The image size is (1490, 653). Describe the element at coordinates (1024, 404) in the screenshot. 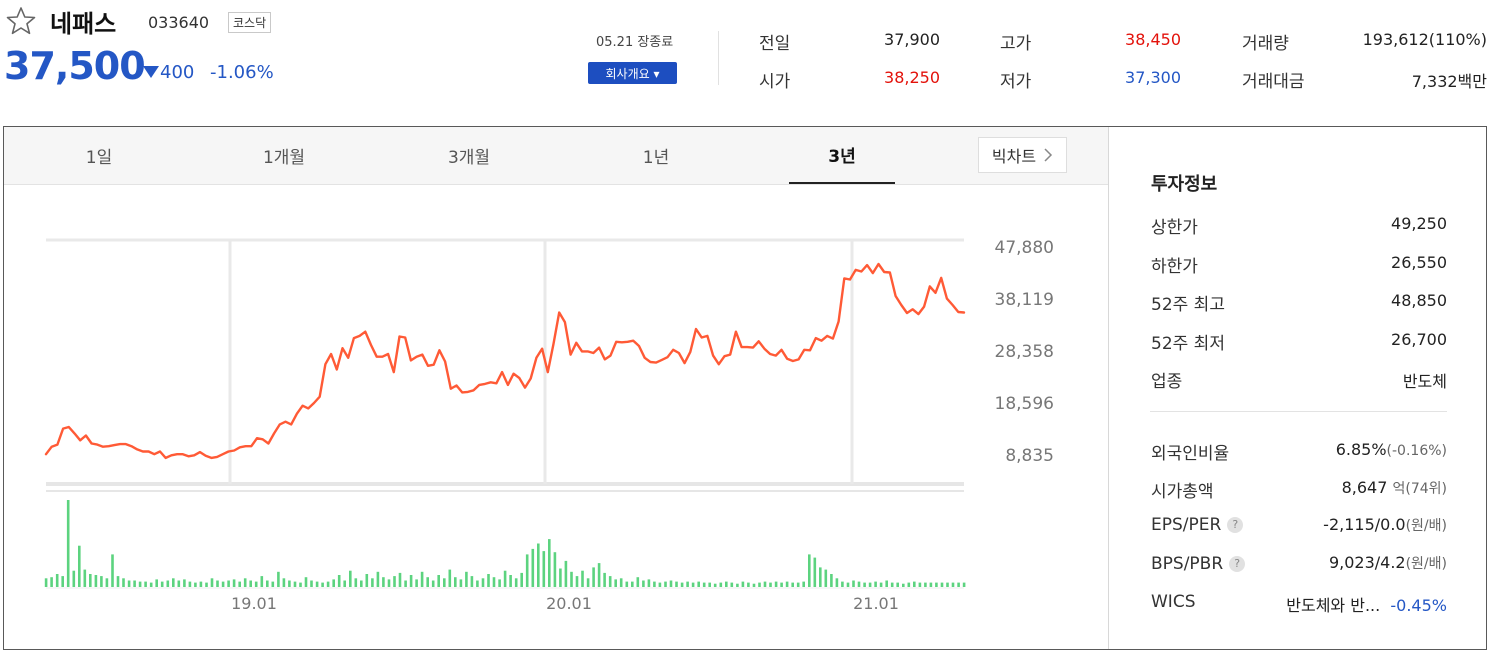

I see `y-tick-label: 18,596` at that location.